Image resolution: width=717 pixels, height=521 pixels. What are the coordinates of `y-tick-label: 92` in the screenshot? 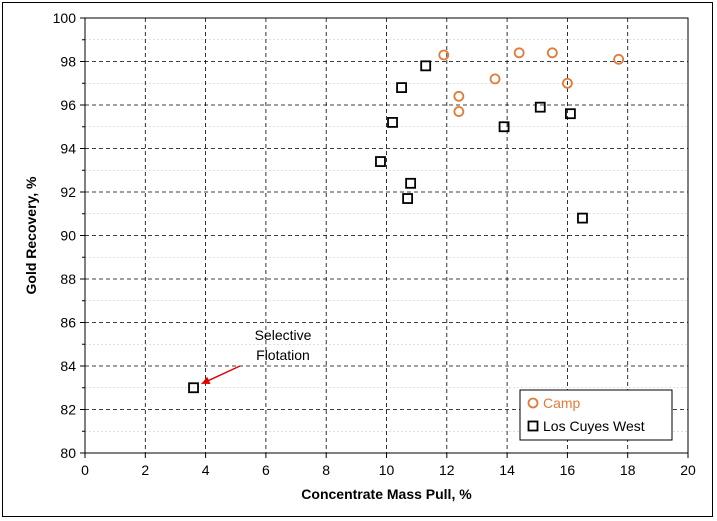 It's located at (68, 192).